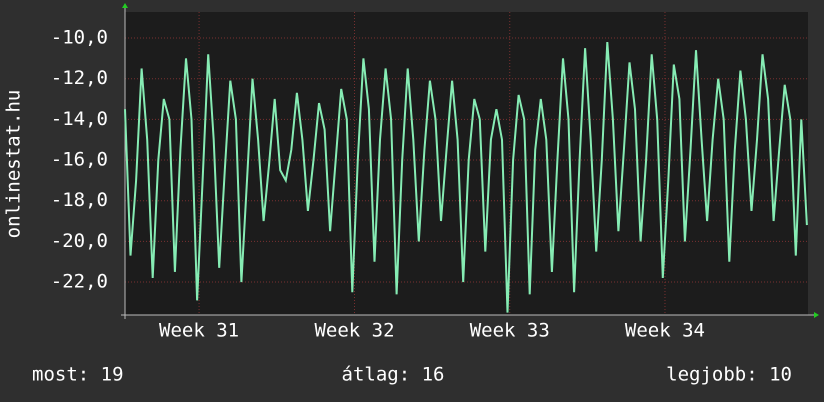 The width and height of the screenshot is (824, 402). Describe the element at coordinates (79, 160) in the screenshot. I see `y-tick-label: -16,0` at that location.